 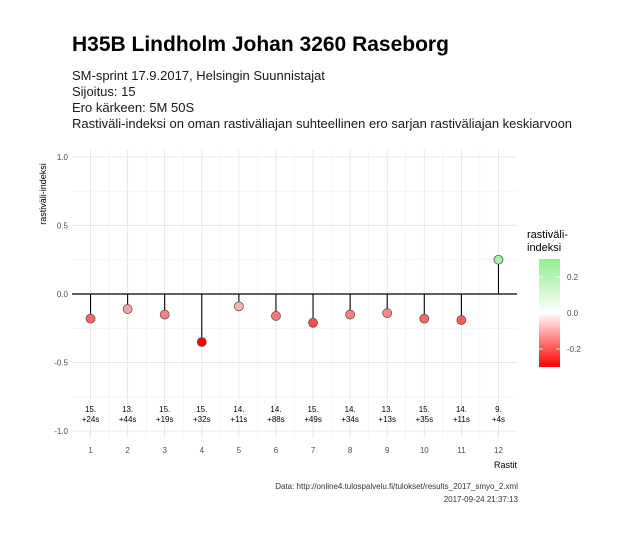 What do you see at coordinates (547, 235) in the screenshot?
I see `legend-title-line-1: rastiväli-` at bounding box center [547, 235].